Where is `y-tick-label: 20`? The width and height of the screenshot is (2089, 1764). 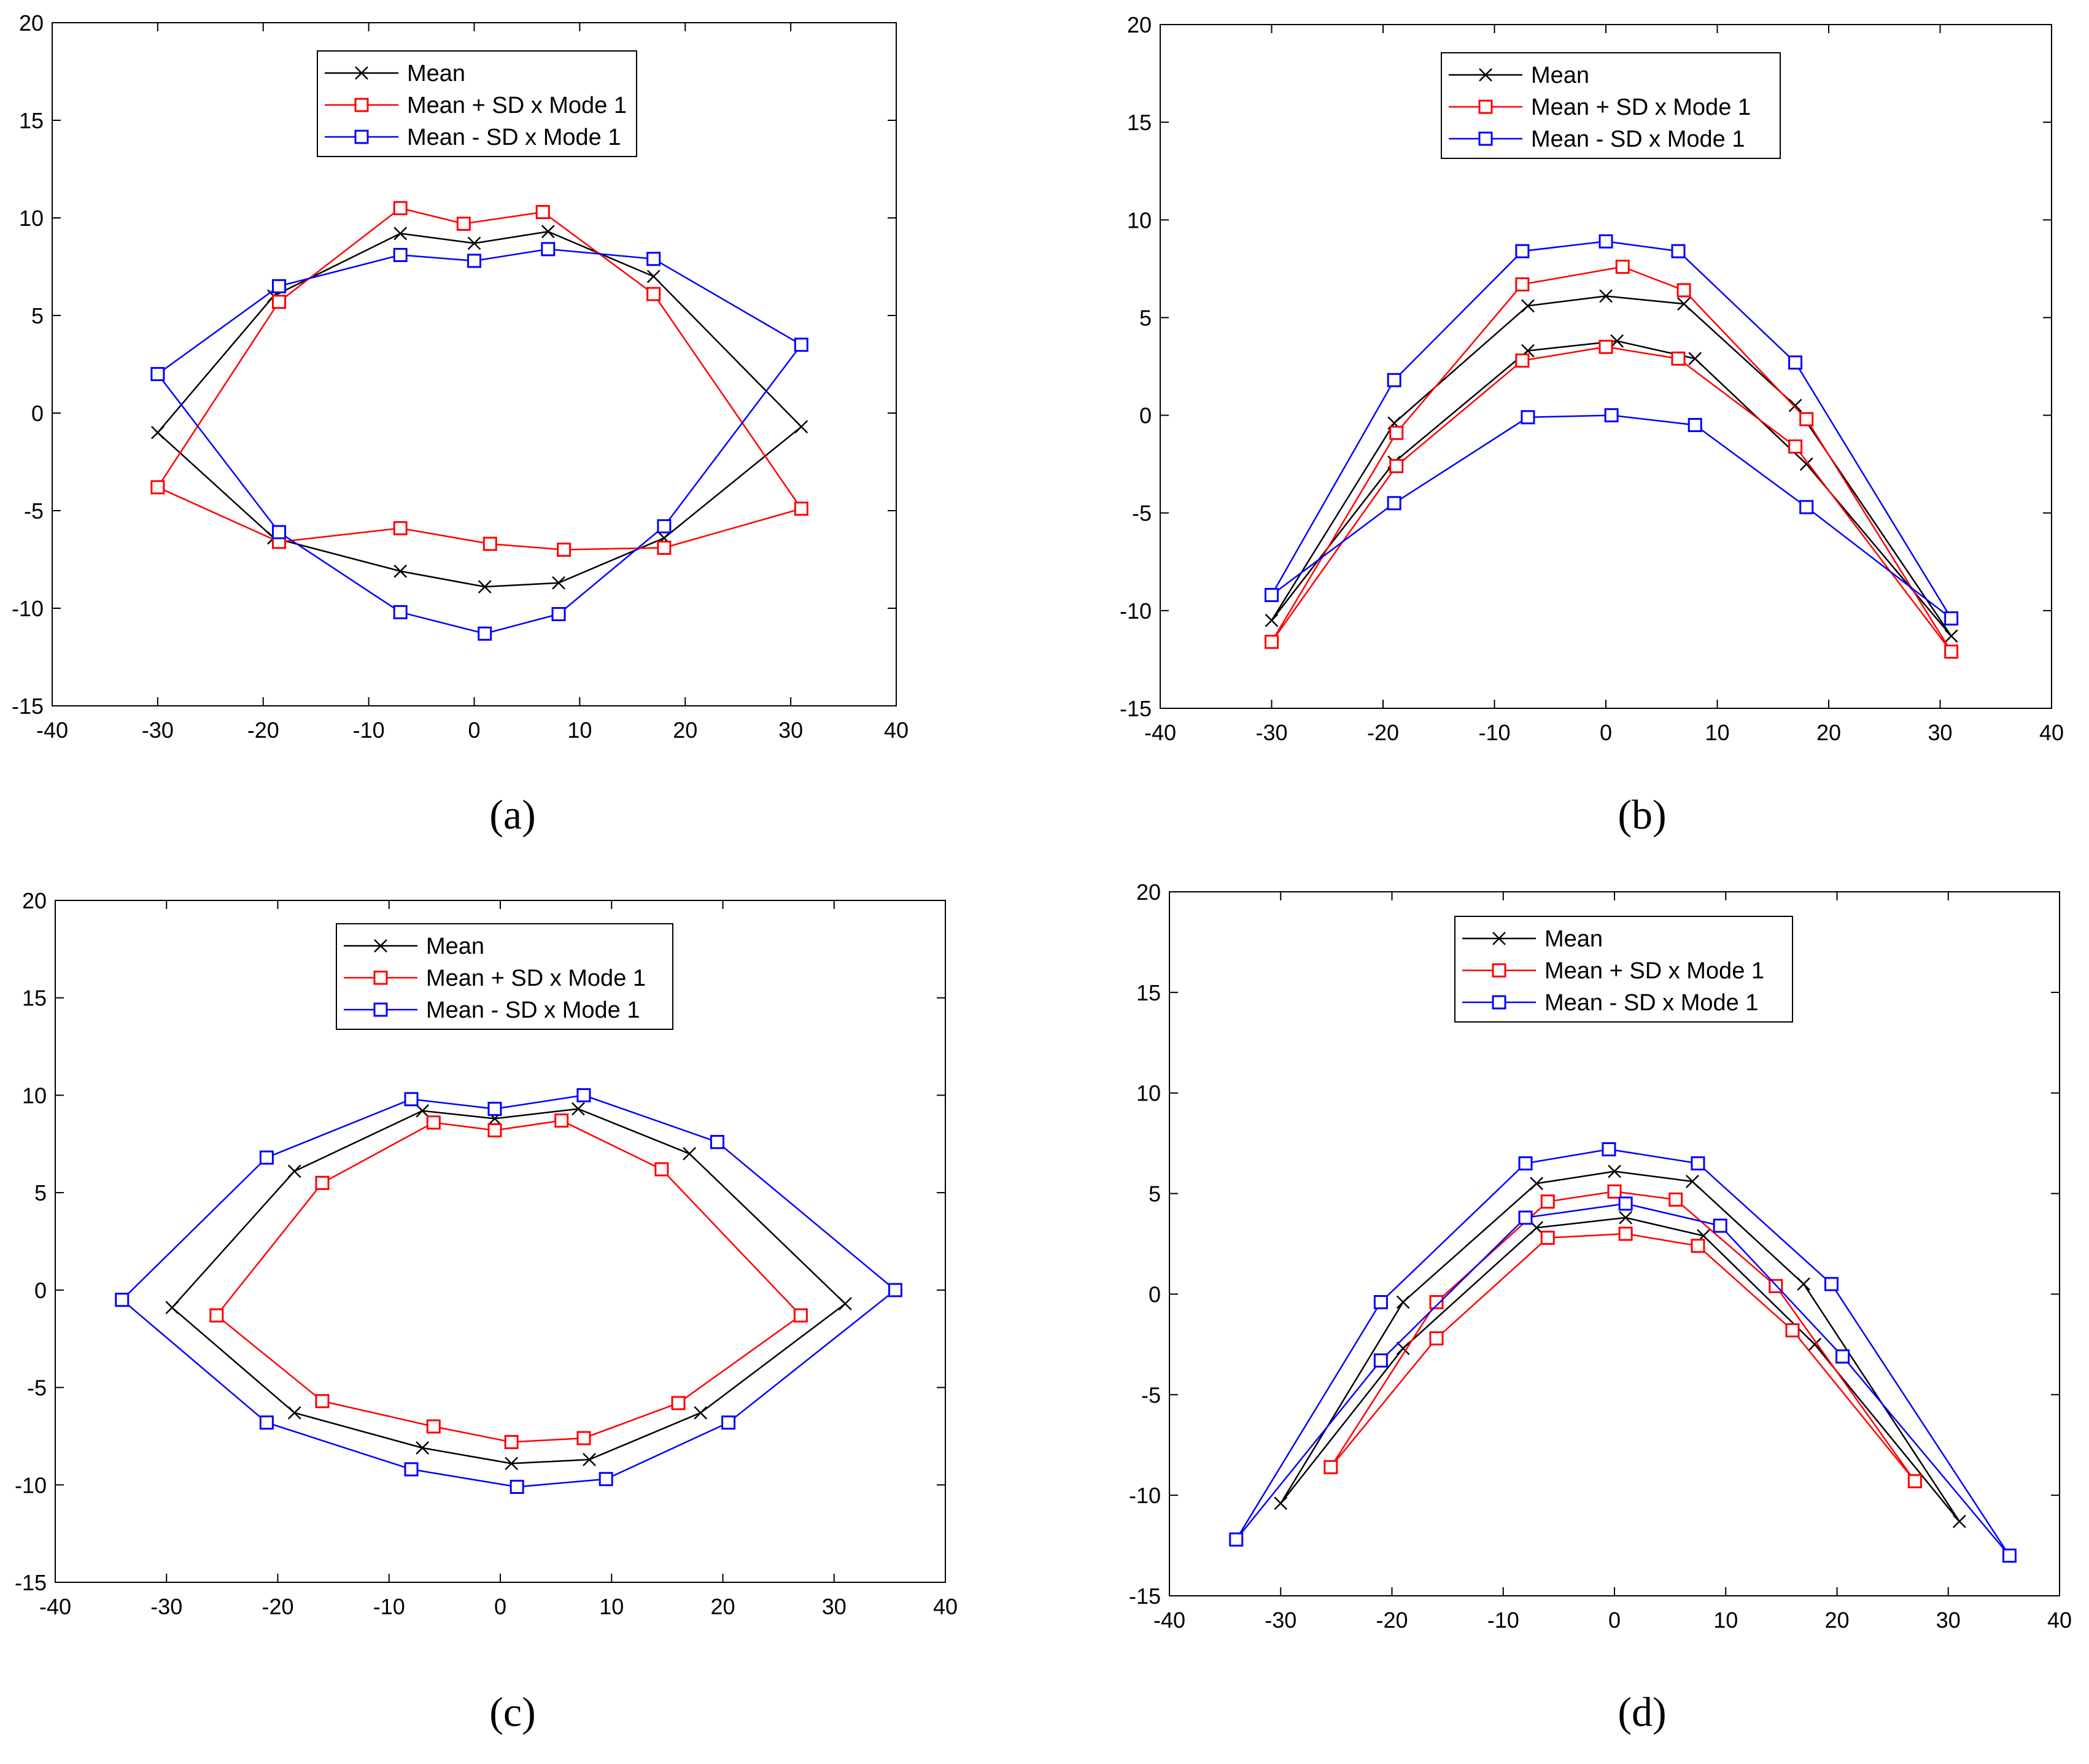 y-tick-label: 20 is located at coordinates (32, 23).